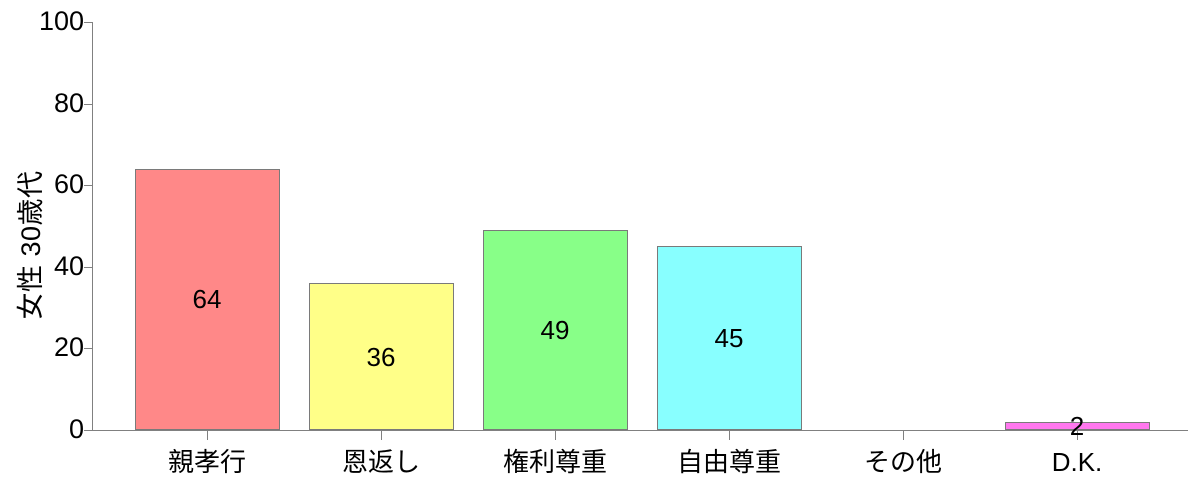 This screenshot has height=490, width=1188. I want to click on y-tick-label: 80, so click(68, 102).